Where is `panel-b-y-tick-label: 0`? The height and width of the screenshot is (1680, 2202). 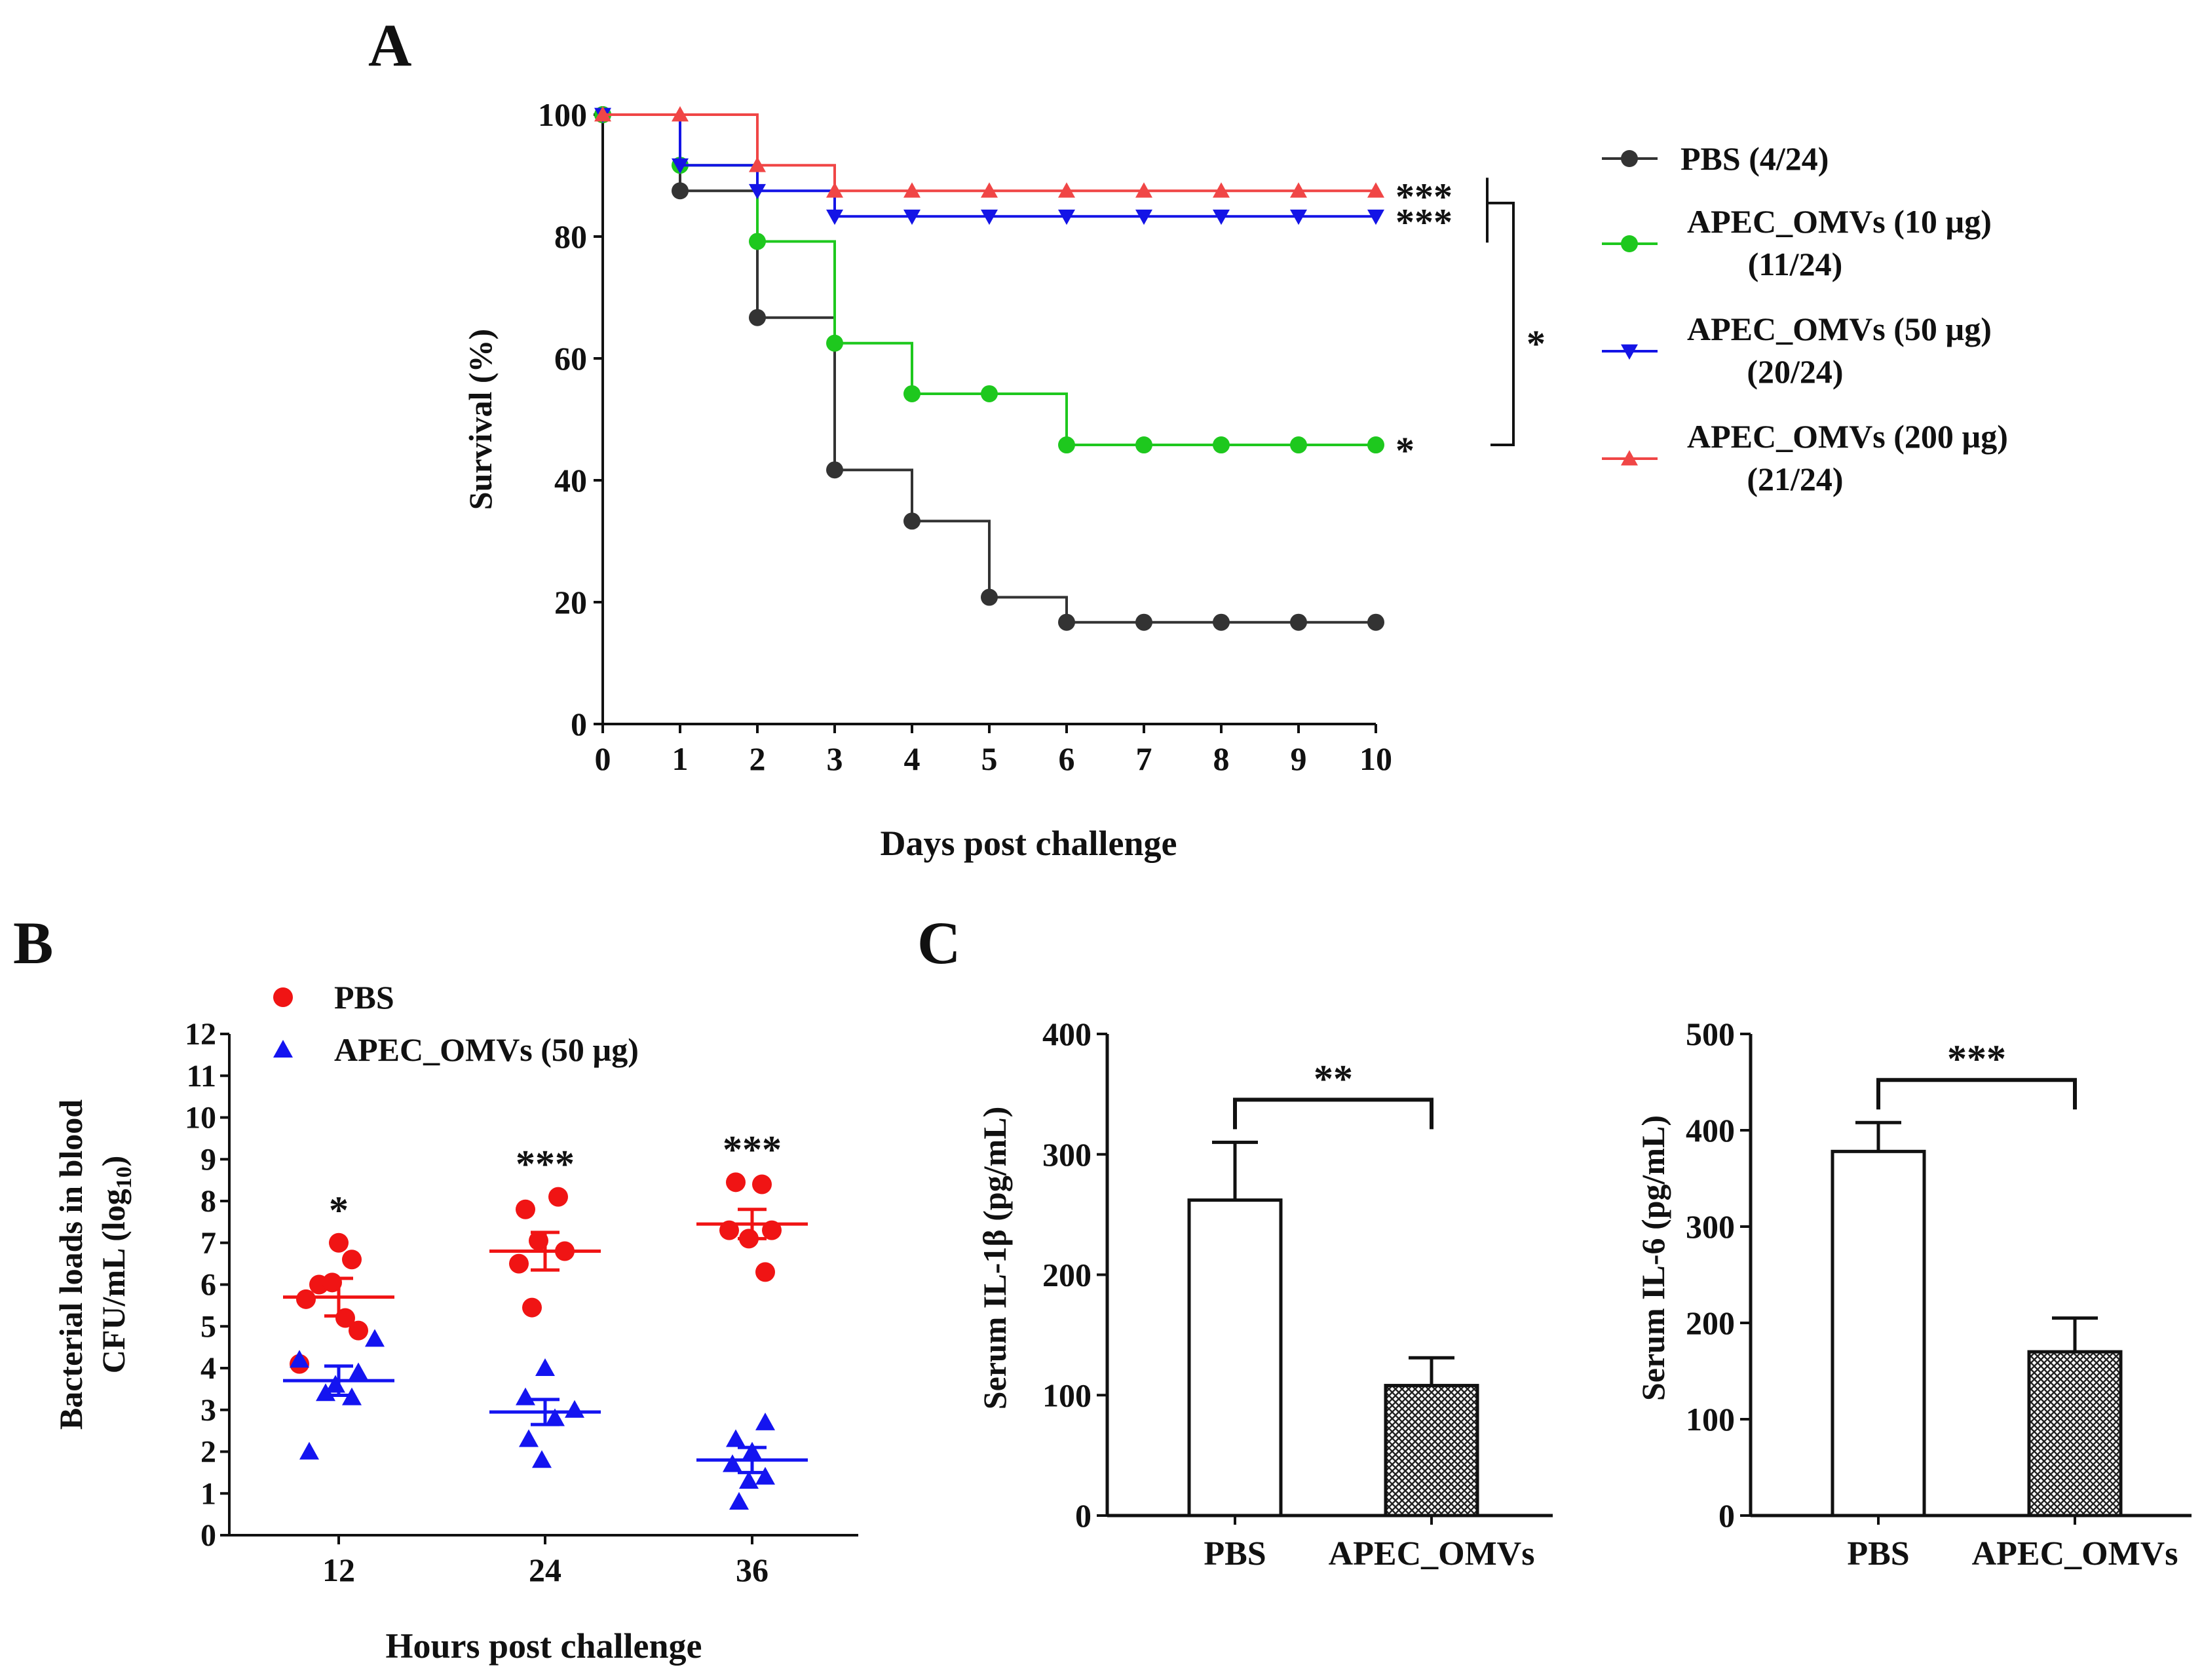
panel-b-y-tick-label: 0 is located at coordinates (208, 1535).